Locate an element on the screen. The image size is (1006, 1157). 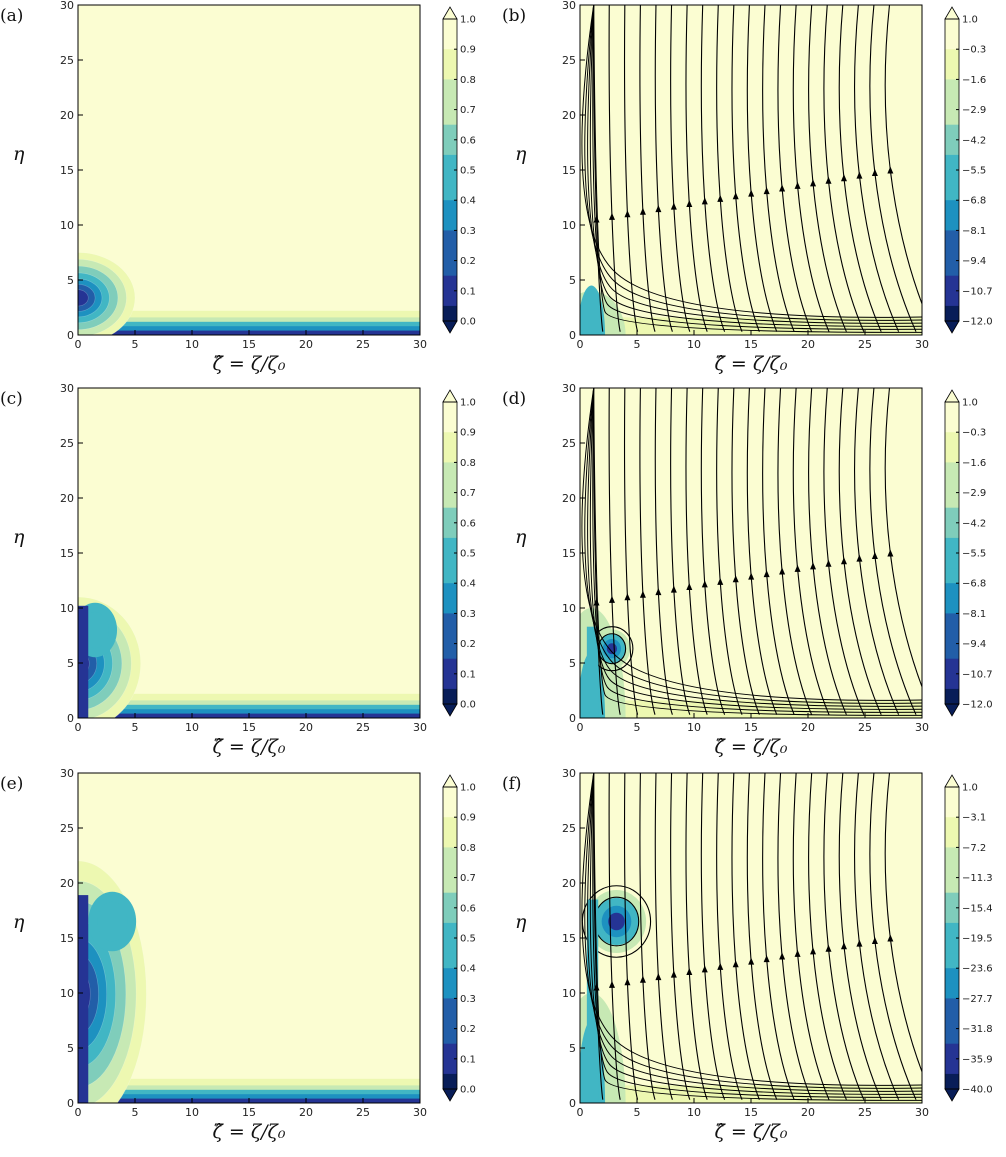
x-tick-label: 0 is located at coordinates (78, 1112).